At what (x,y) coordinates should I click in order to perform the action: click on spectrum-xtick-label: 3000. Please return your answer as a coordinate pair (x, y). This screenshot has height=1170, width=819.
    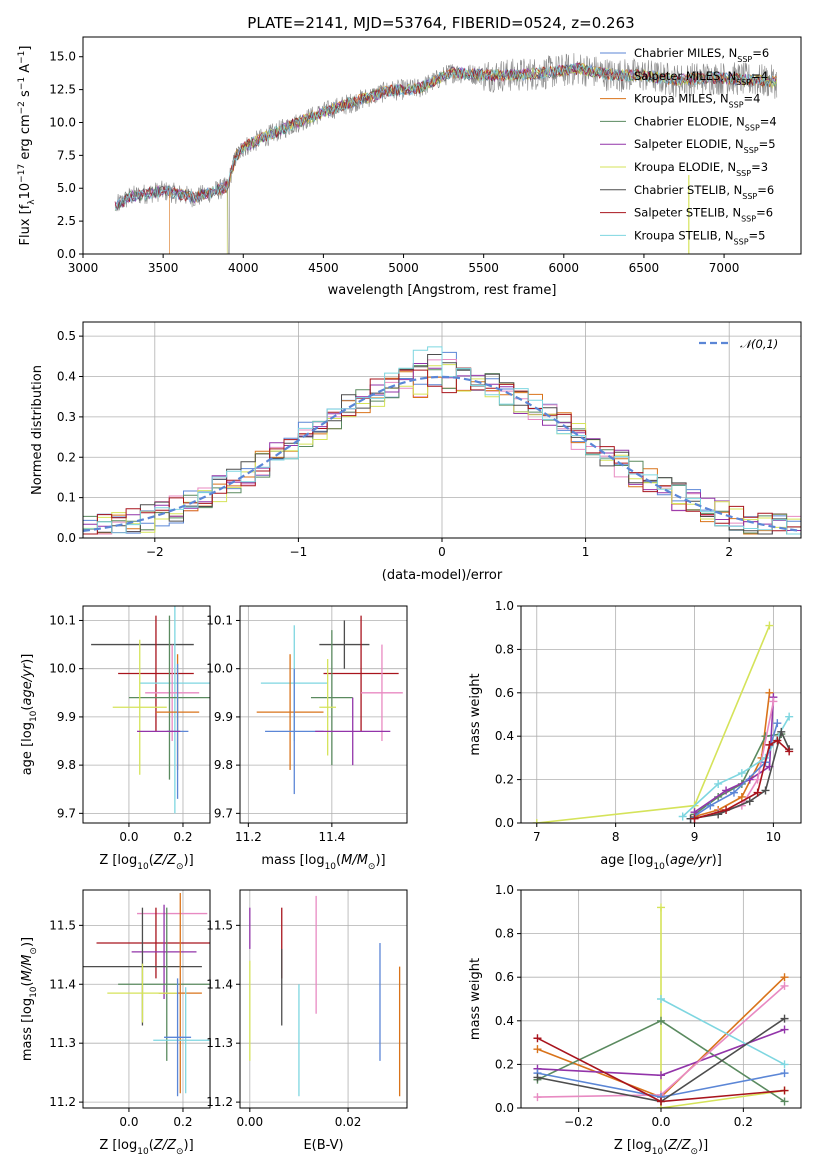
    Looking at the image, I should click on (83, 268).